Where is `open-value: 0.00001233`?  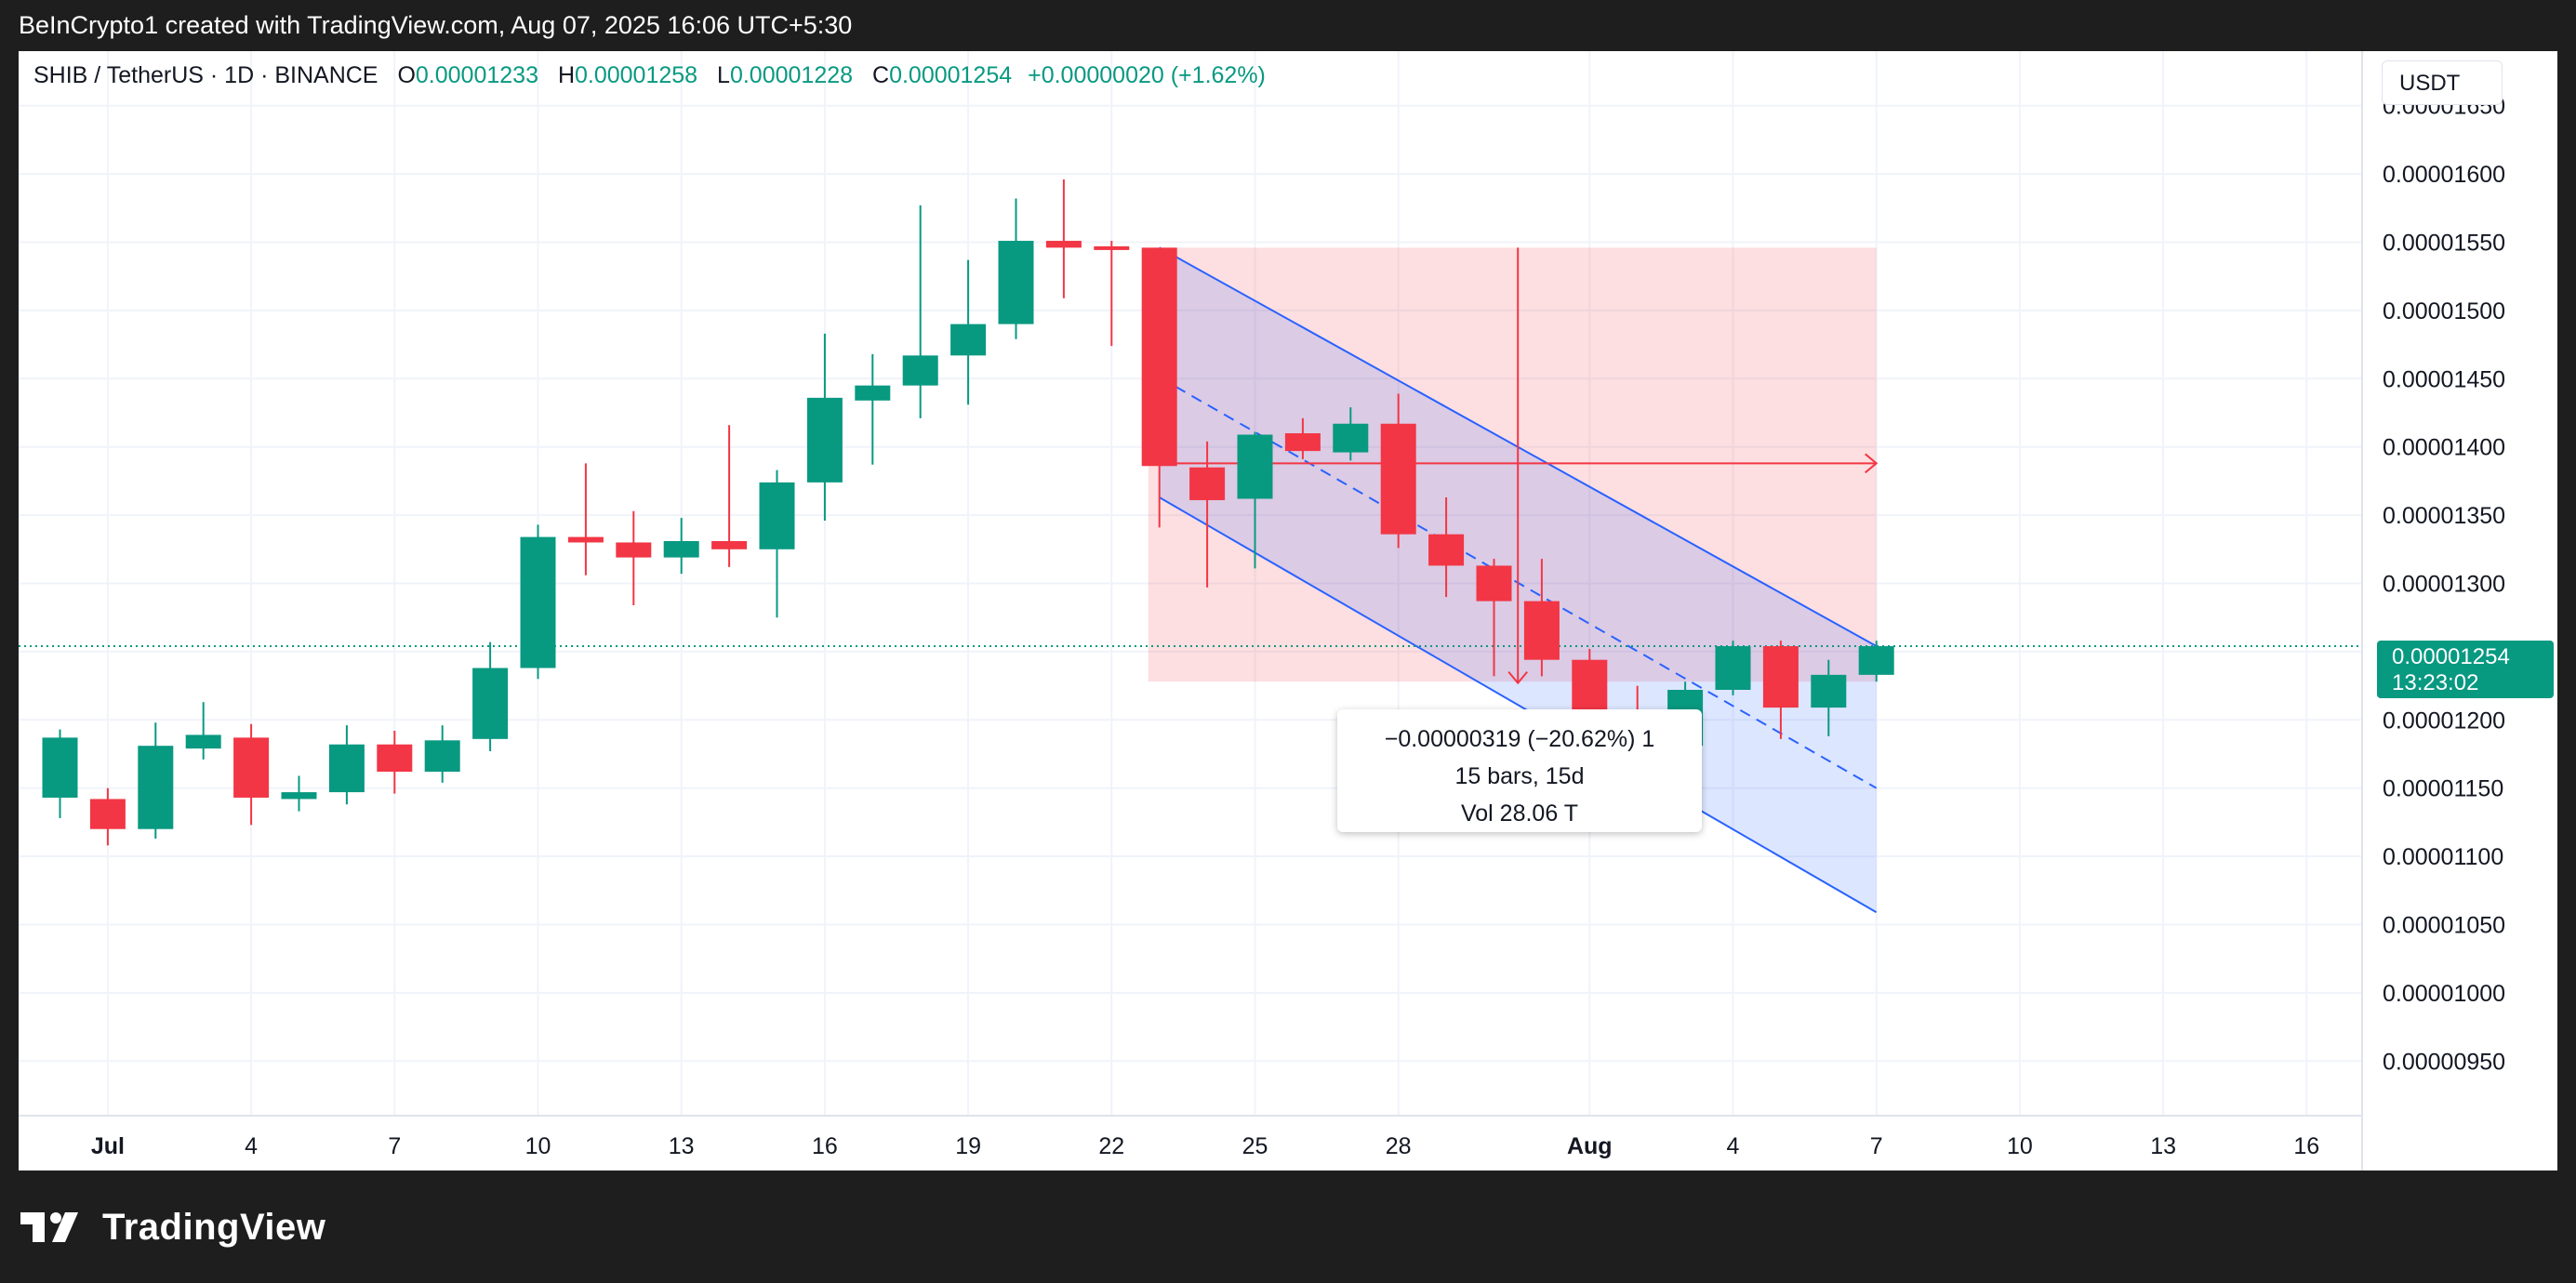
open-value: 0.00001233 is located at coordinates (476, 75).